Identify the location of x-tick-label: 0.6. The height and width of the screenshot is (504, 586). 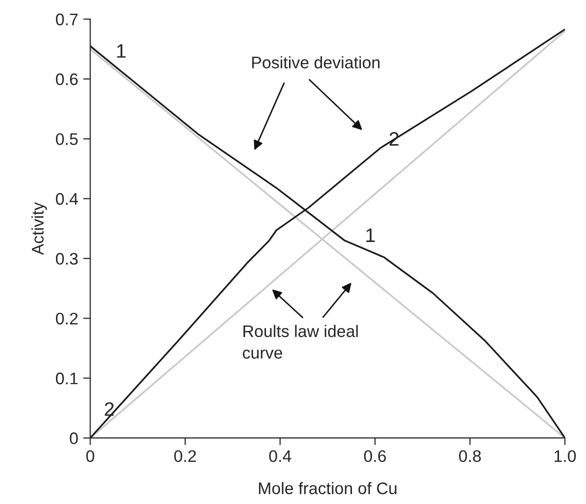
(375, 456).